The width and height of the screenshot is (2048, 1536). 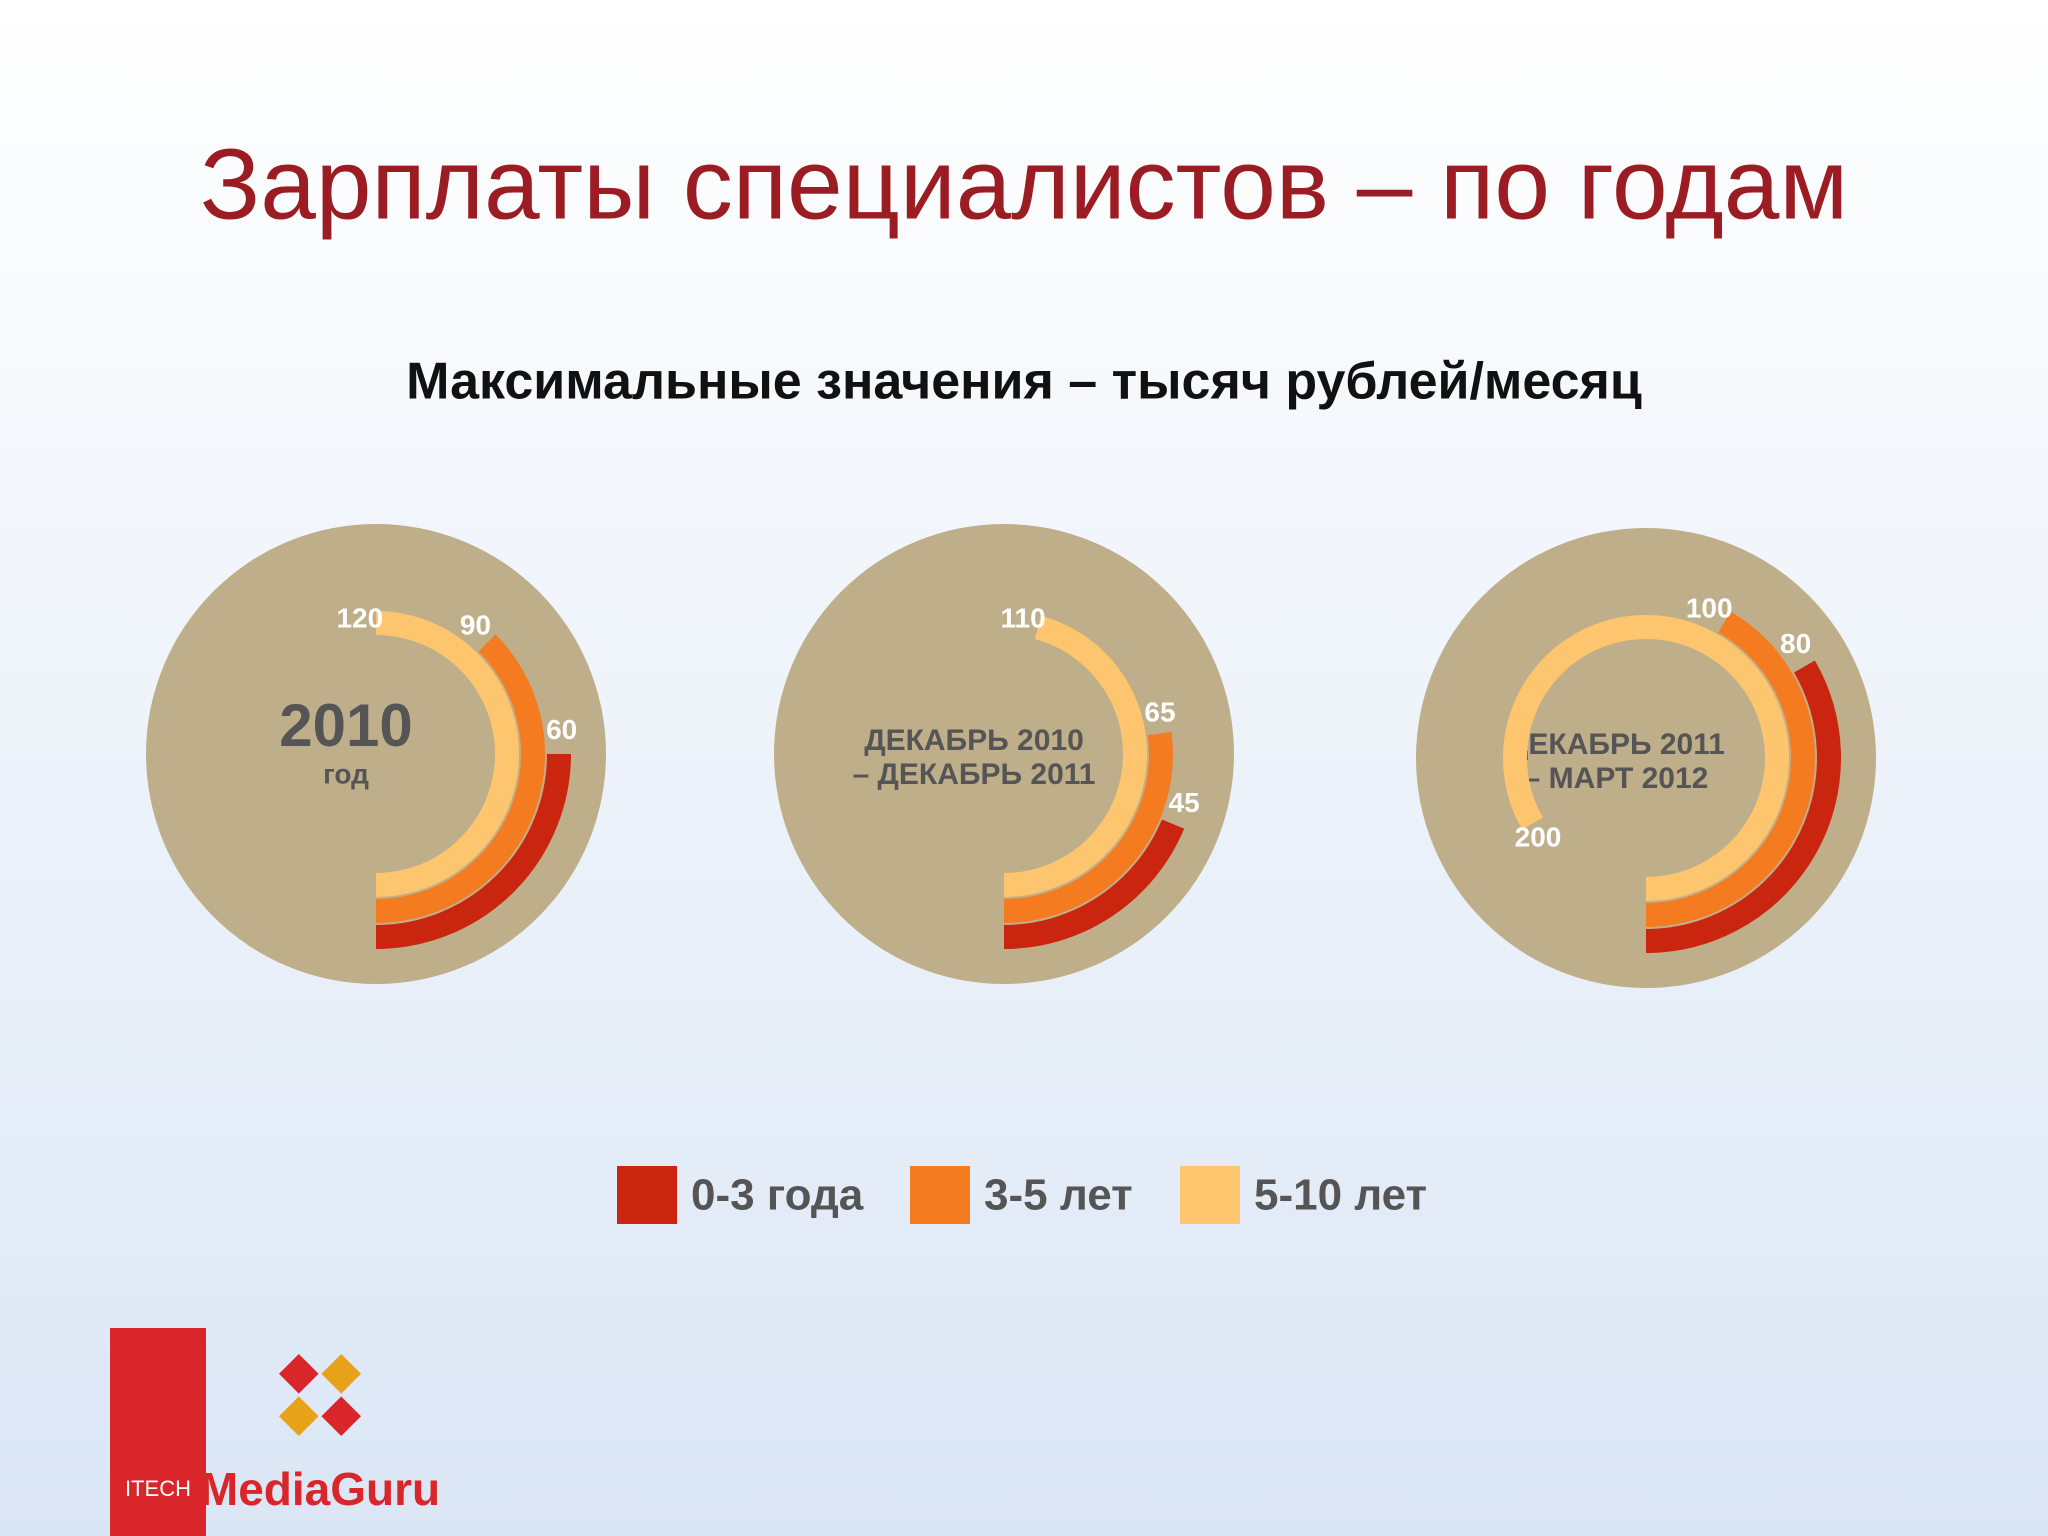 I want to click on value-label: 80, so click(x=1795, y=643).